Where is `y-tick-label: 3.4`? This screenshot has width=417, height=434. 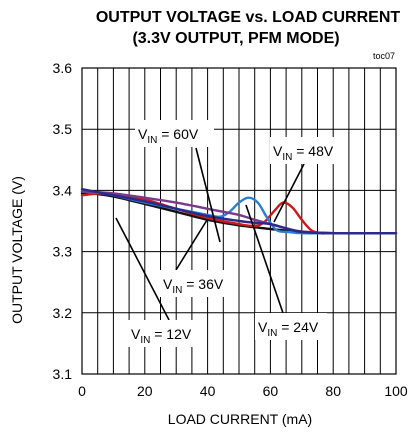 y-tick-label: 3.4 is located at coordinates (63, 190).